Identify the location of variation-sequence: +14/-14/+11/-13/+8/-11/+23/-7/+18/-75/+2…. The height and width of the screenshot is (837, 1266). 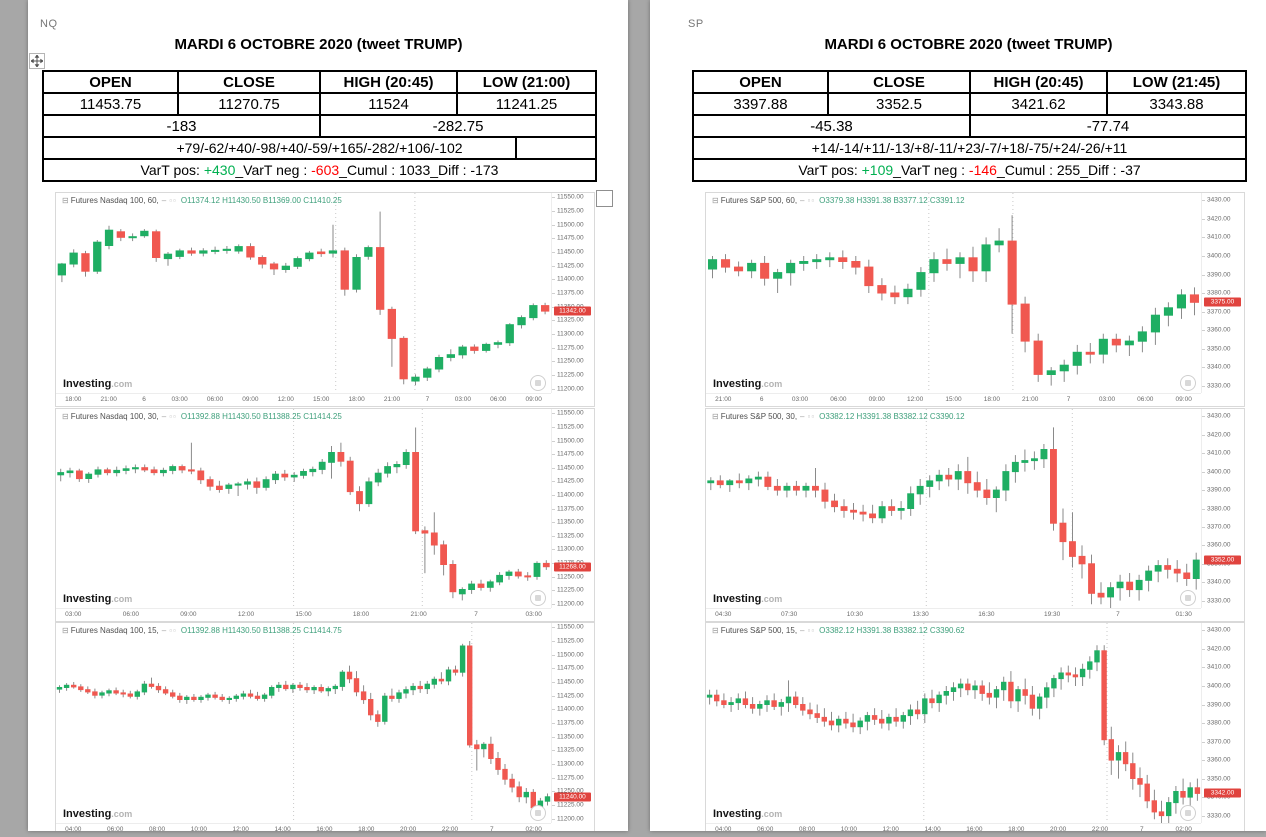
(969, 148).